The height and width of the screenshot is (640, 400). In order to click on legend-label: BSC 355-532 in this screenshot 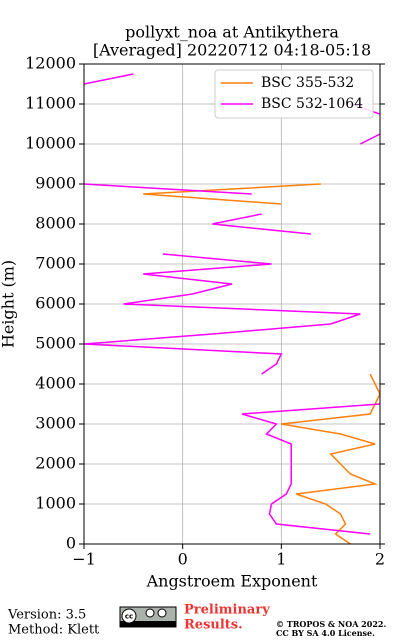, I will do `click(307, 83)`.